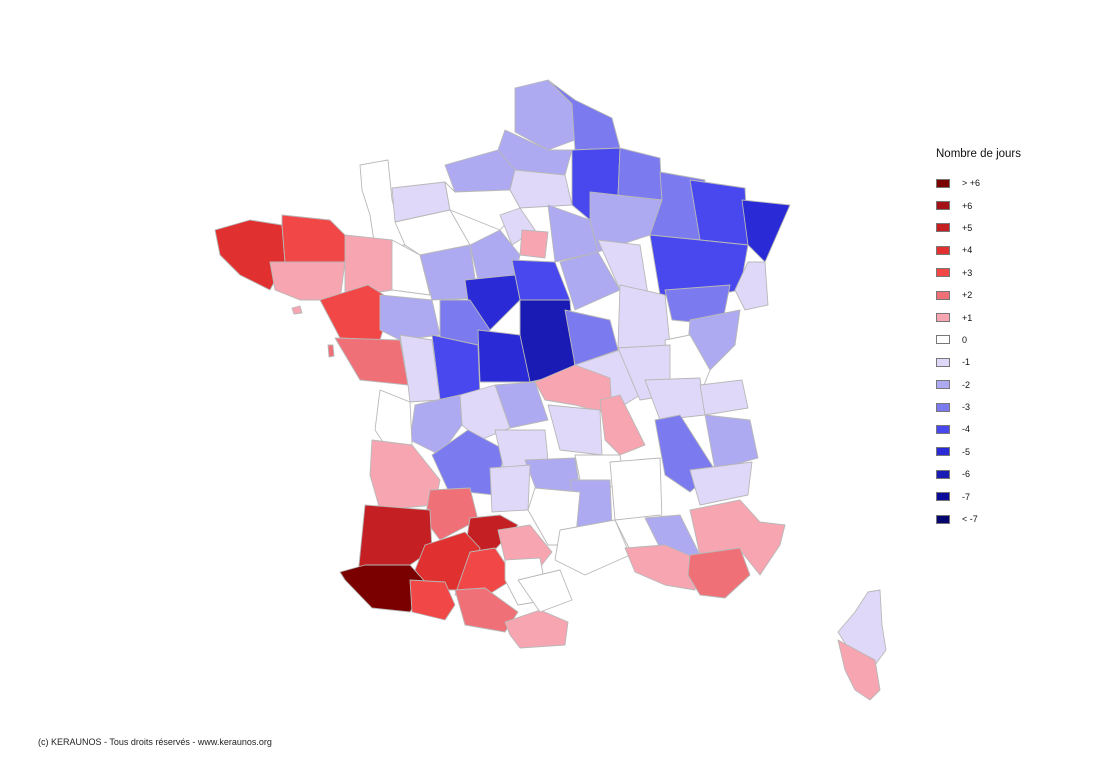 This screenshot has height=777, width=1099. Describe the element at coordinates (485, 574) in the screenshot. I see `department-haute-garonne` at that location.